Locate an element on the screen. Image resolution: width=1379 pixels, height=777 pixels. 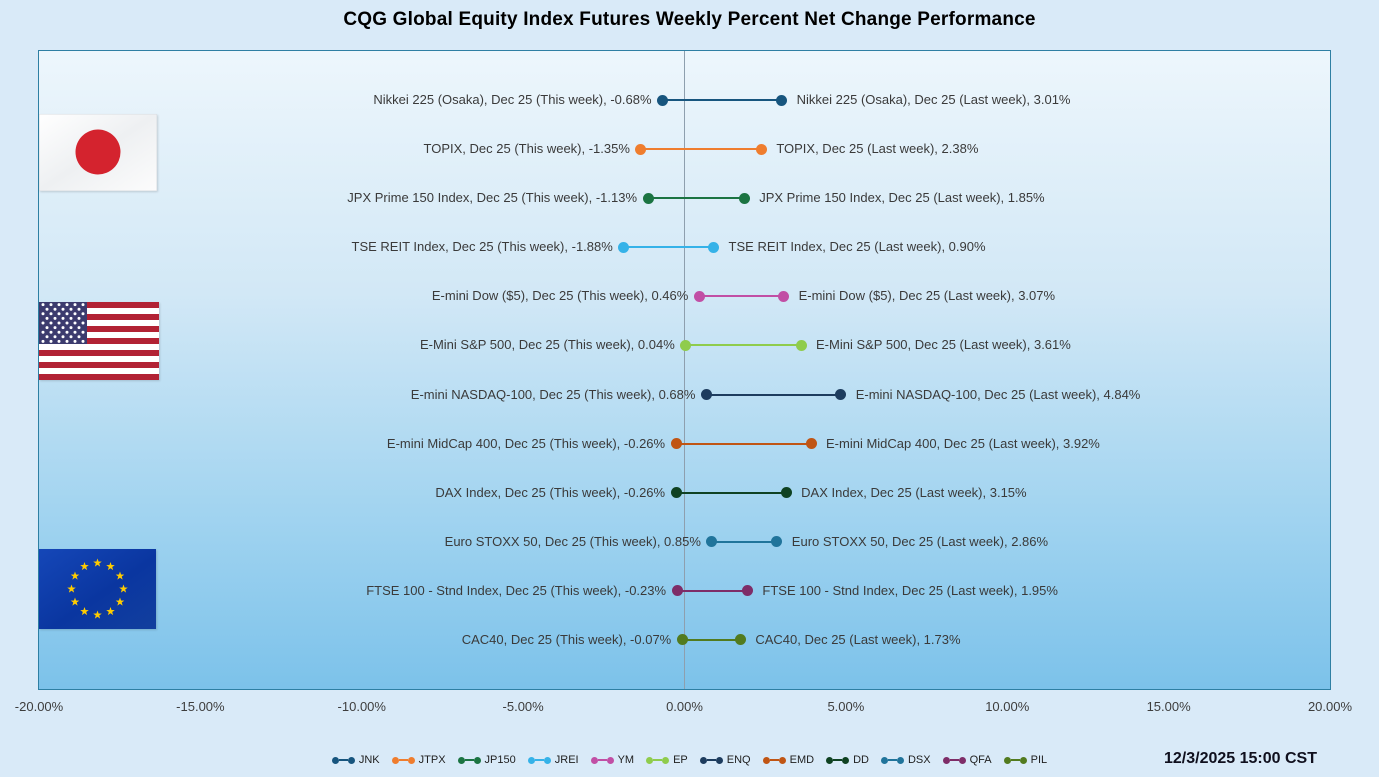
us-flag-icon is located at coordinates (99, 341).